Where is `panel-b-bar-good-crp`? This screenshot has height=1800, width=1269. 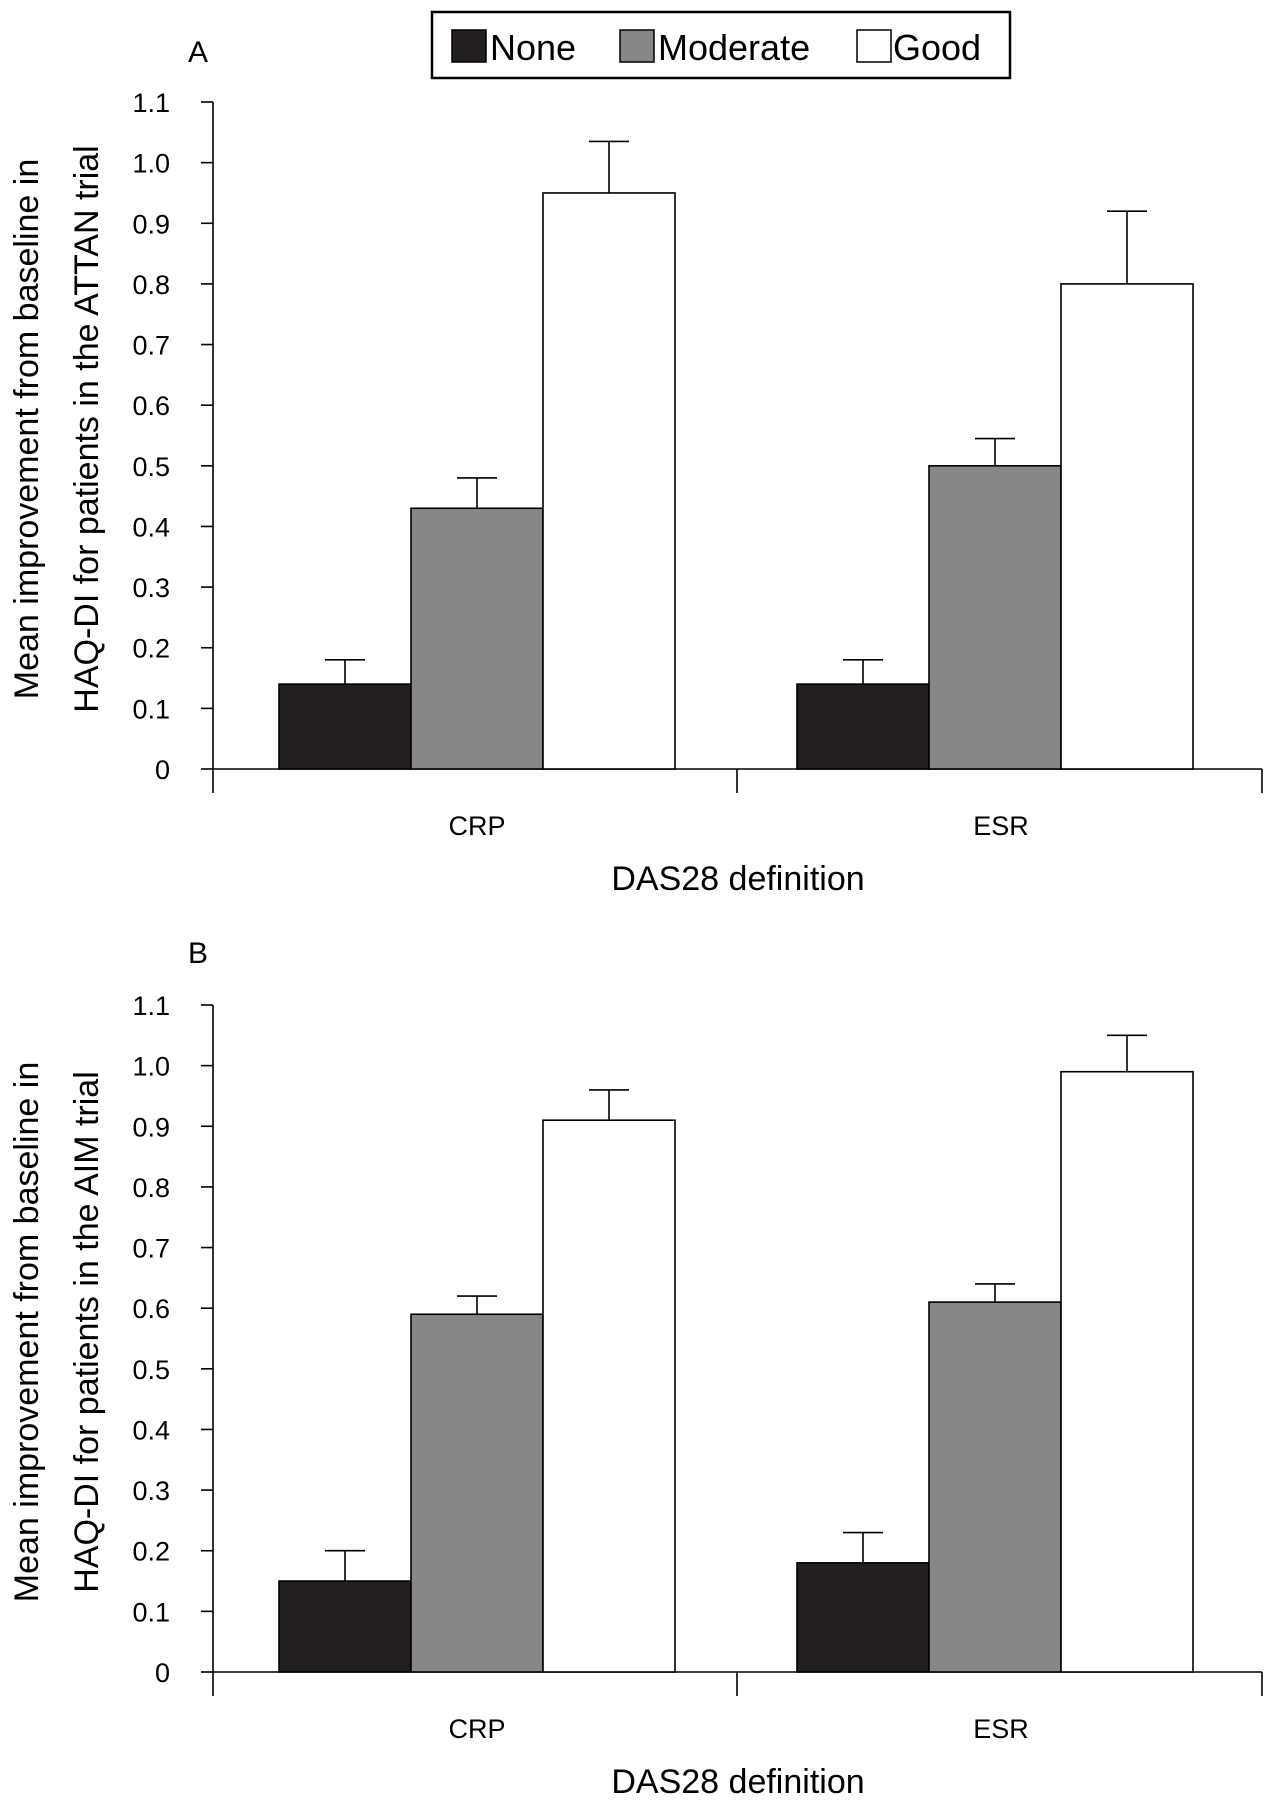 panel-b-bar-good-crp is located at coordinates (609, 1396).